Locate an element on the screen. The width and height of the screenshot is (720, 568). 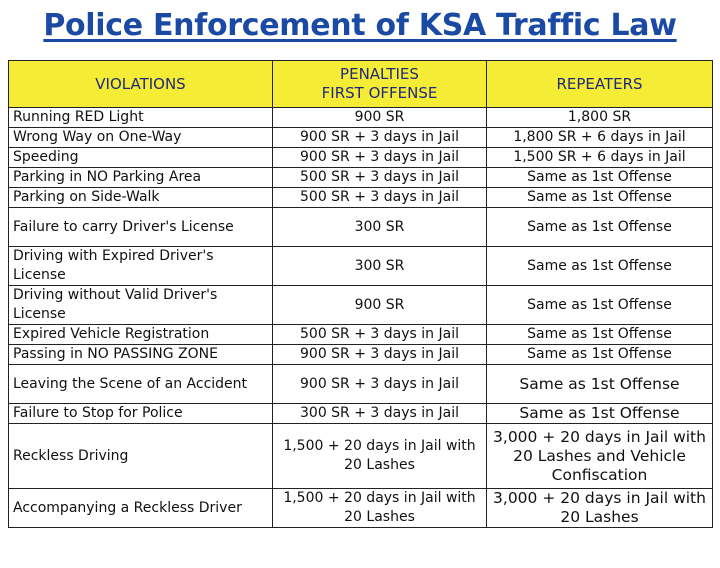
violation-cell: Expired Vehicle Registration is located at coordinates (140, 334).